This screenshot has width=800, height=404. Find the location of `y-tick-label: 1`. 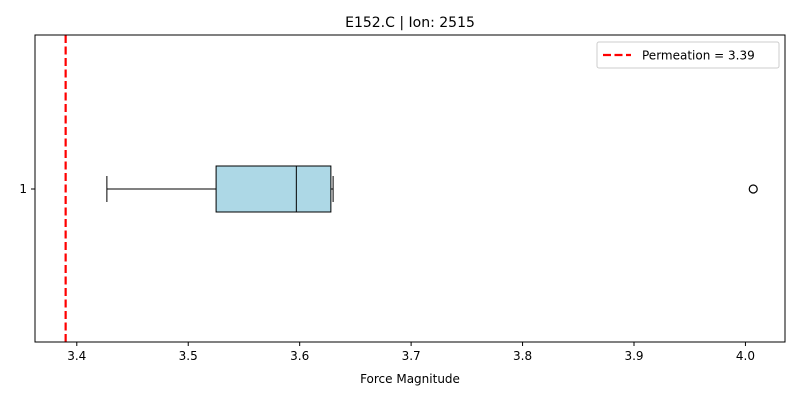

y-tick-label: 1 is located at coordinates (23, 189).